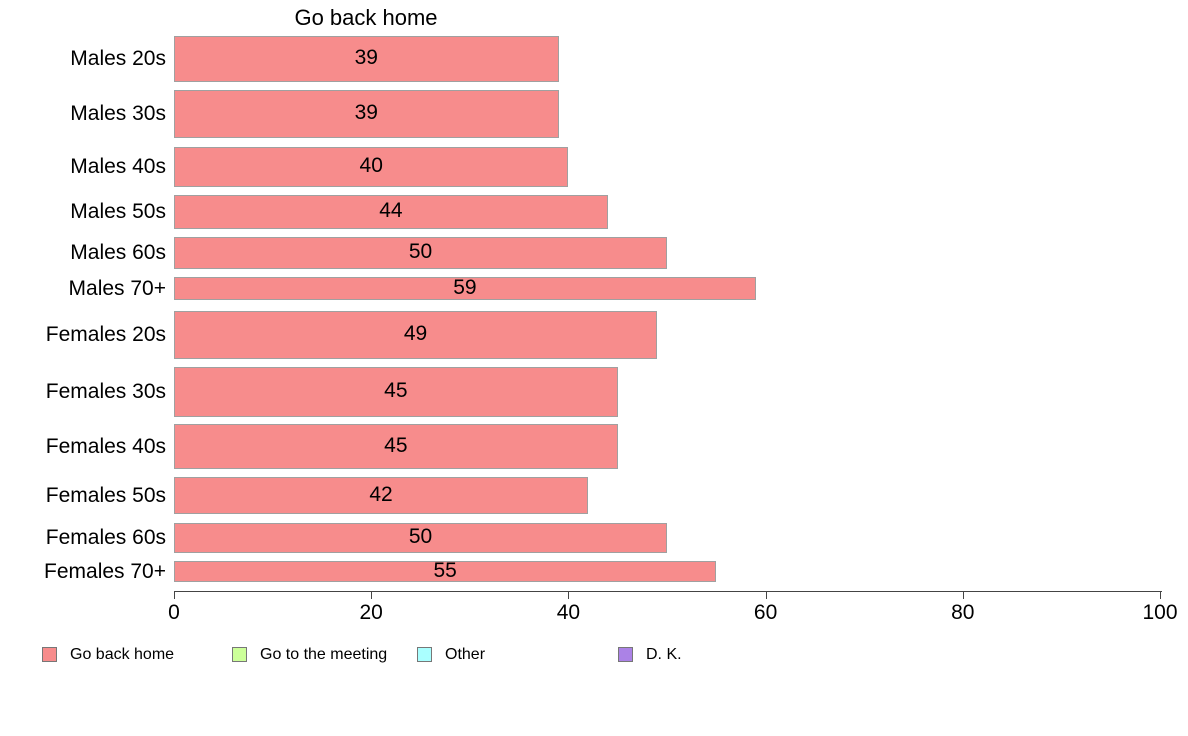 The width and height of the screenshot is (1188, 736). I want to click on category-label: Females 60s, so click(105, 537).